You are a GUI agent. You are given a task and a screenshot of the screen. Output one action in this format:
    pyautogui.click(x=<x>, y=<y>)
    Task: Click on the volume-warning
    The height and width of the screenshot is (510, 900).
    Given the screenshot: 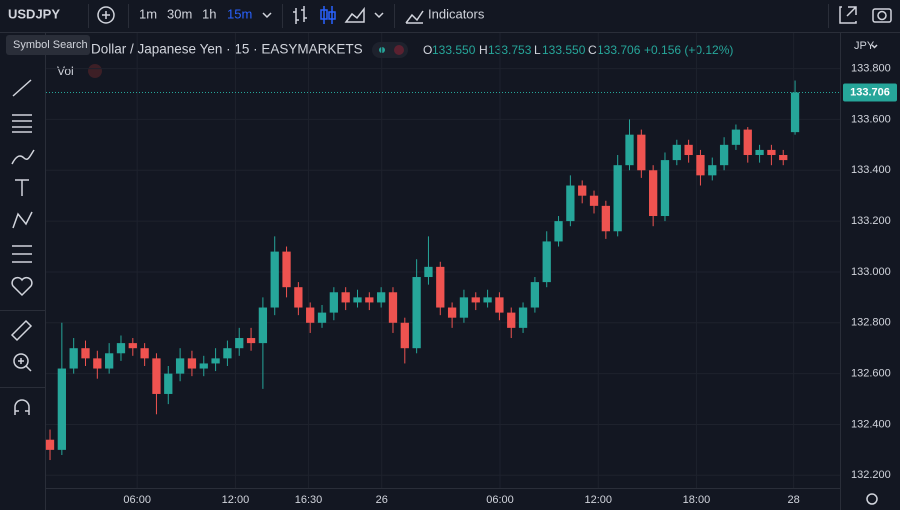 What is the action you would take?
    pyautogui.click(x=95, y=71)
    